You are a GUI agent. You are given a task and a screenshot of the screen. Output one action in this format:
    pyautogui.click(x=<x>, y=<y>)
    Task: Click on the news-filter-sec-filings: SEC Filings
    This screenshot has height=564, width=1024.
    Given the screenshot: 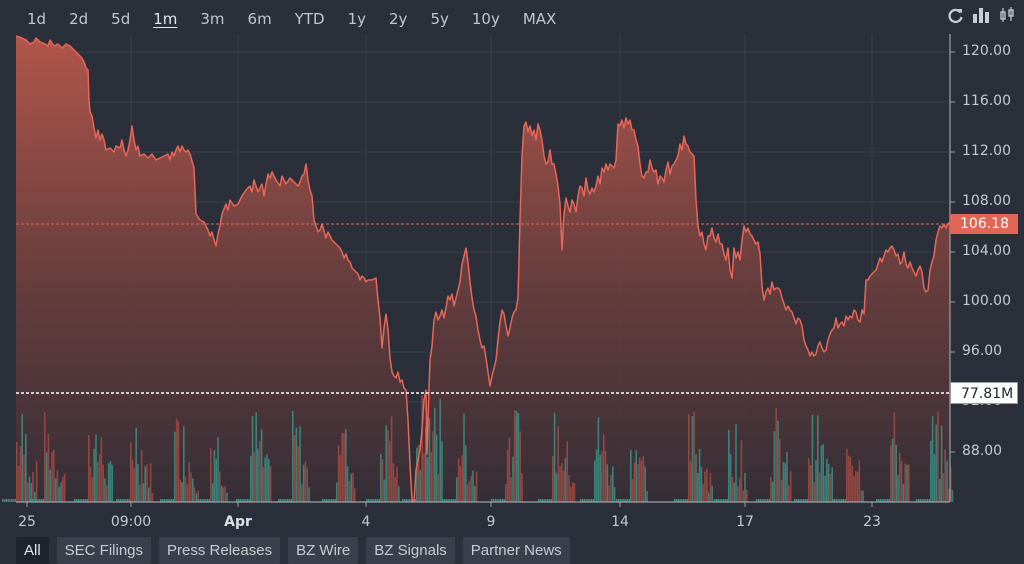 What is the action you would take?
    pyautogui.click(x=104, y=550)
    